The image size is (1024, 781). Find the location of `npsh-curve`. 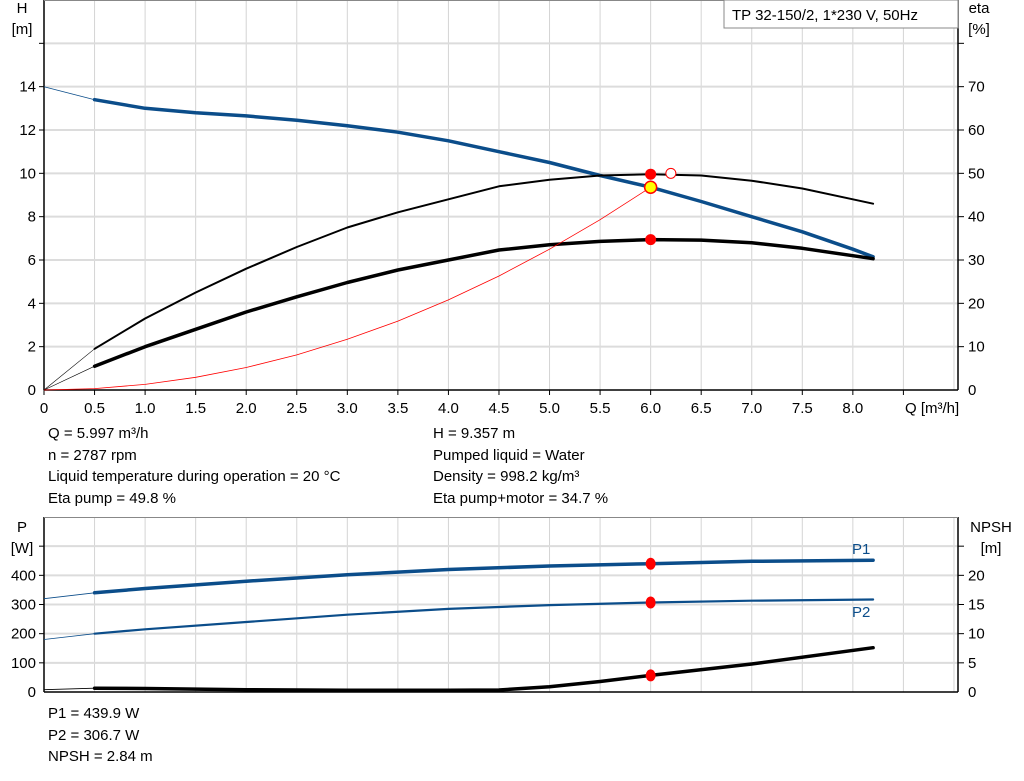

npsh-curve is located at coordinates (483, 669).